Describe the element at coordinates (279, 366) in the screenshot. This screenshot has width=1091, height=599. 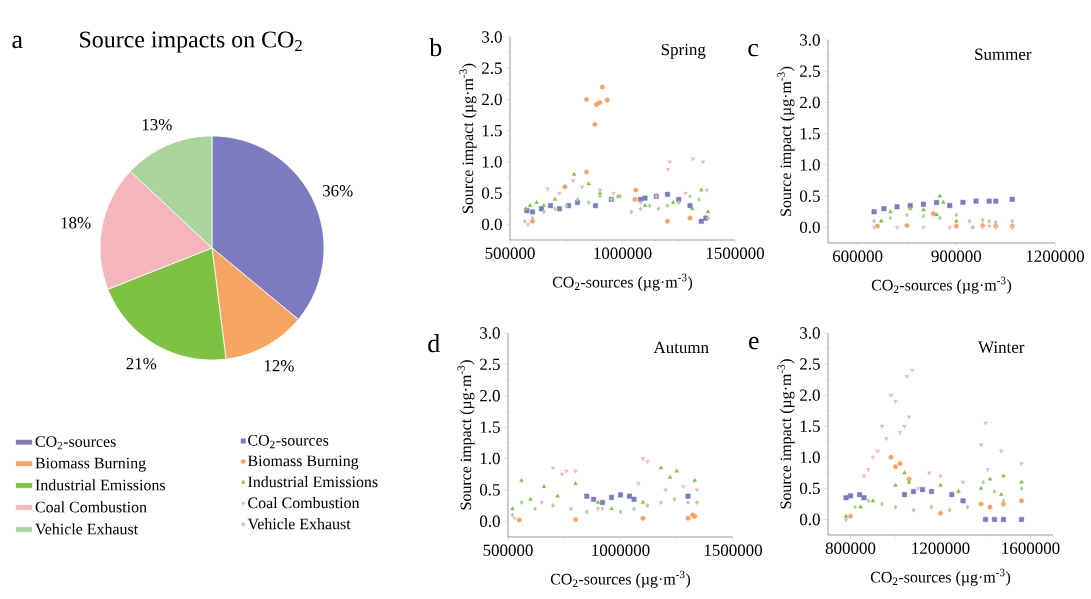
I see `data-label: 12%` at that location.